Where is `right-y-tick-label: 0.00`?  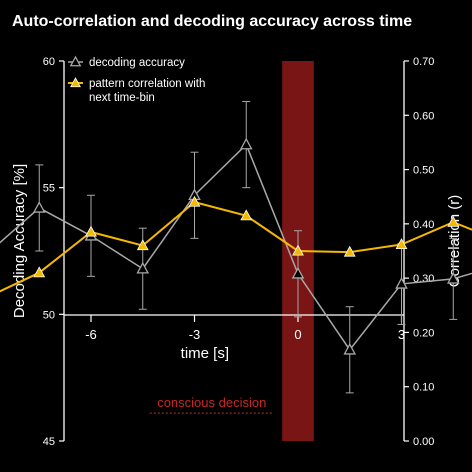
right-y-tick-label: 0.00 is located at coordinates (423, 442).